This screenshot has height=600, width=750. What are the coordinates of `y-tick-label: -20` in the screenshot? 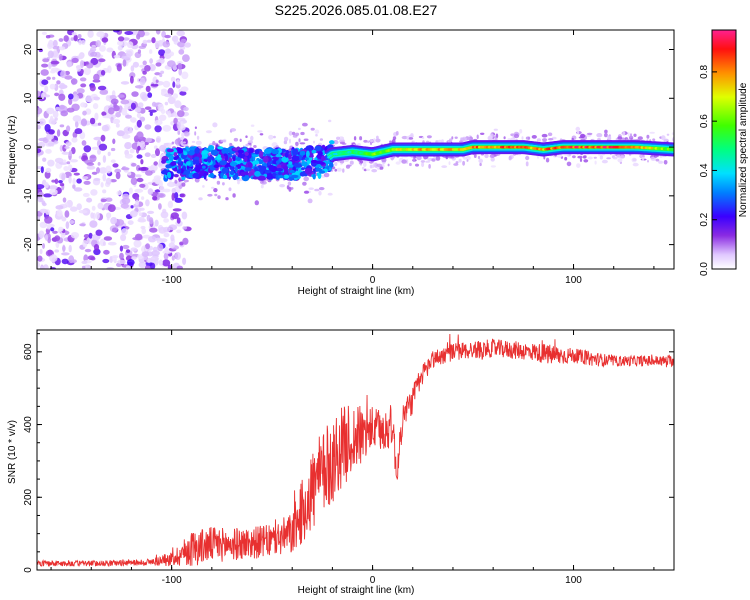 It's located at (28, 244).